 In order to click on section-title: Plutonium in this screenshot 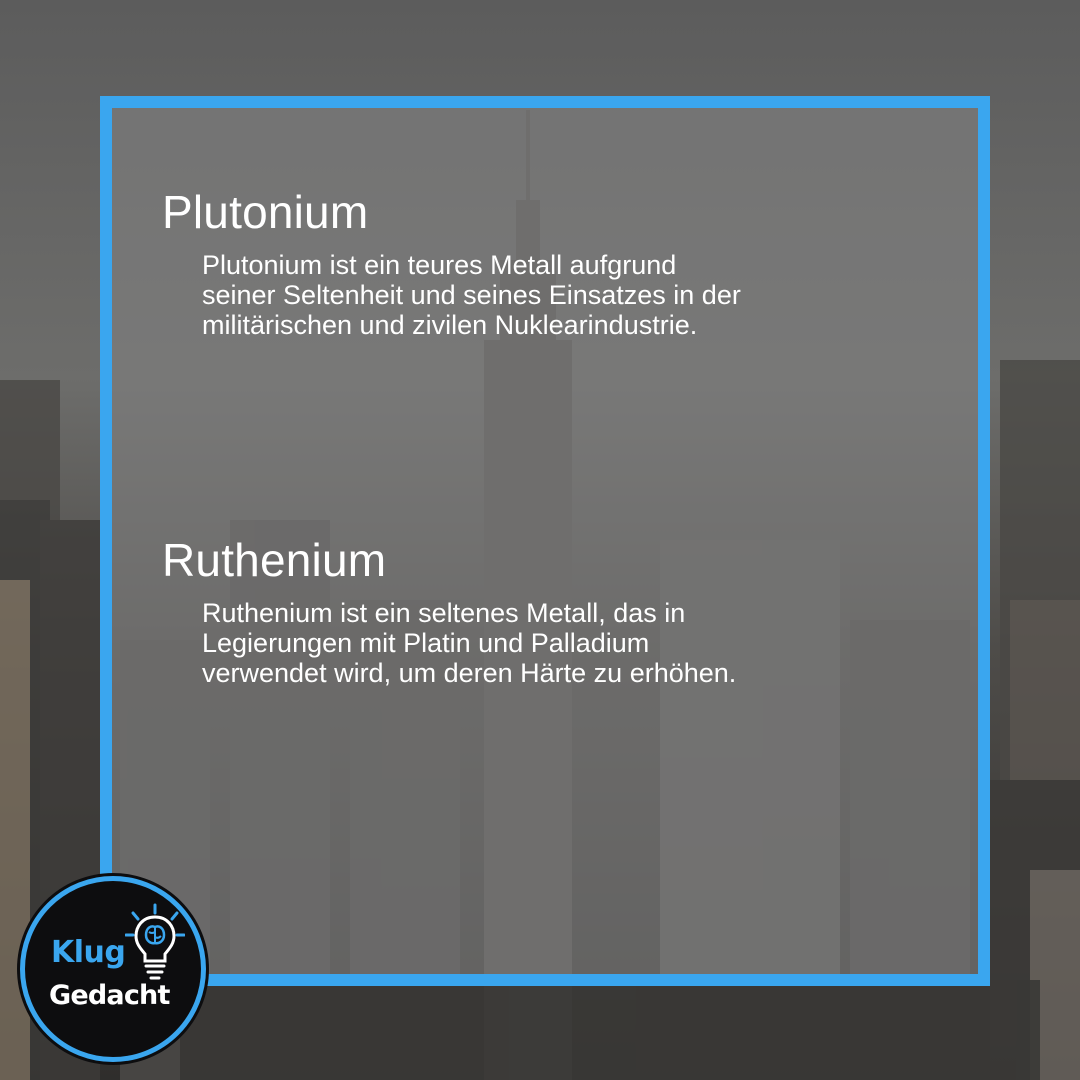, I will do `click(265, 212)`.